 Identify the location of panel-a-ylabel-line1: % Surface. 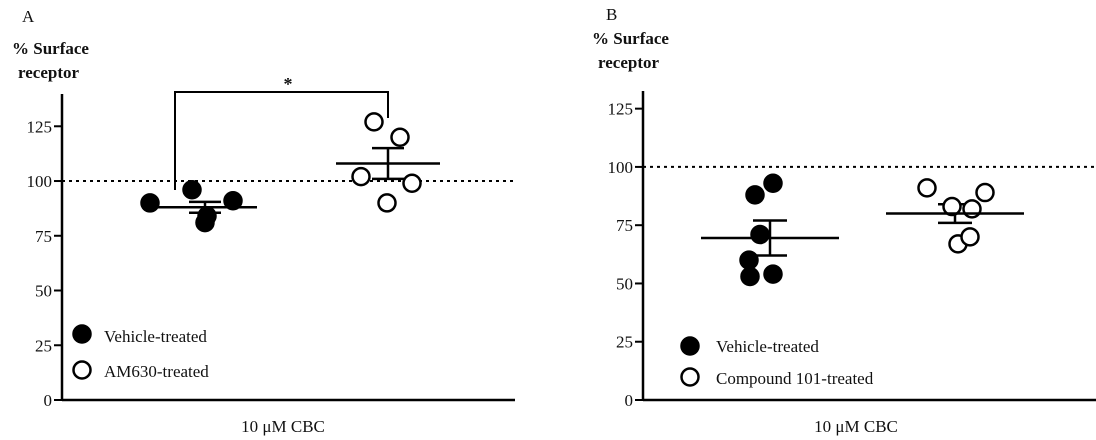
(50, 48).